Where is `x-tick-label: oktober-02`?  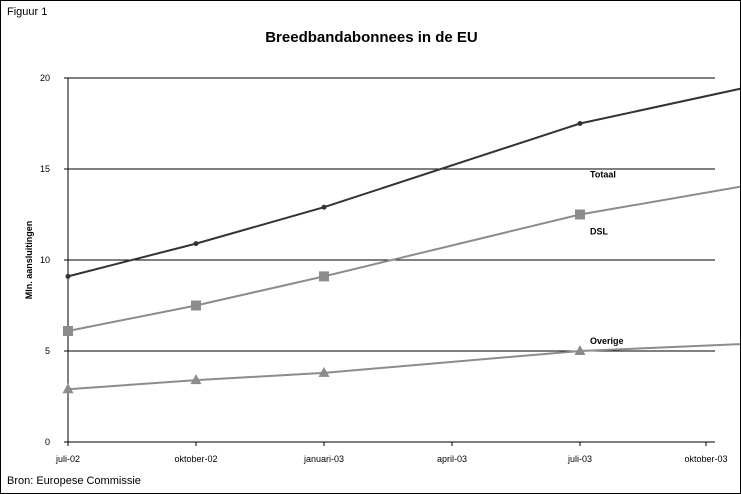
x-tick-label: oktober-02 is located at coordinates (195, 459).